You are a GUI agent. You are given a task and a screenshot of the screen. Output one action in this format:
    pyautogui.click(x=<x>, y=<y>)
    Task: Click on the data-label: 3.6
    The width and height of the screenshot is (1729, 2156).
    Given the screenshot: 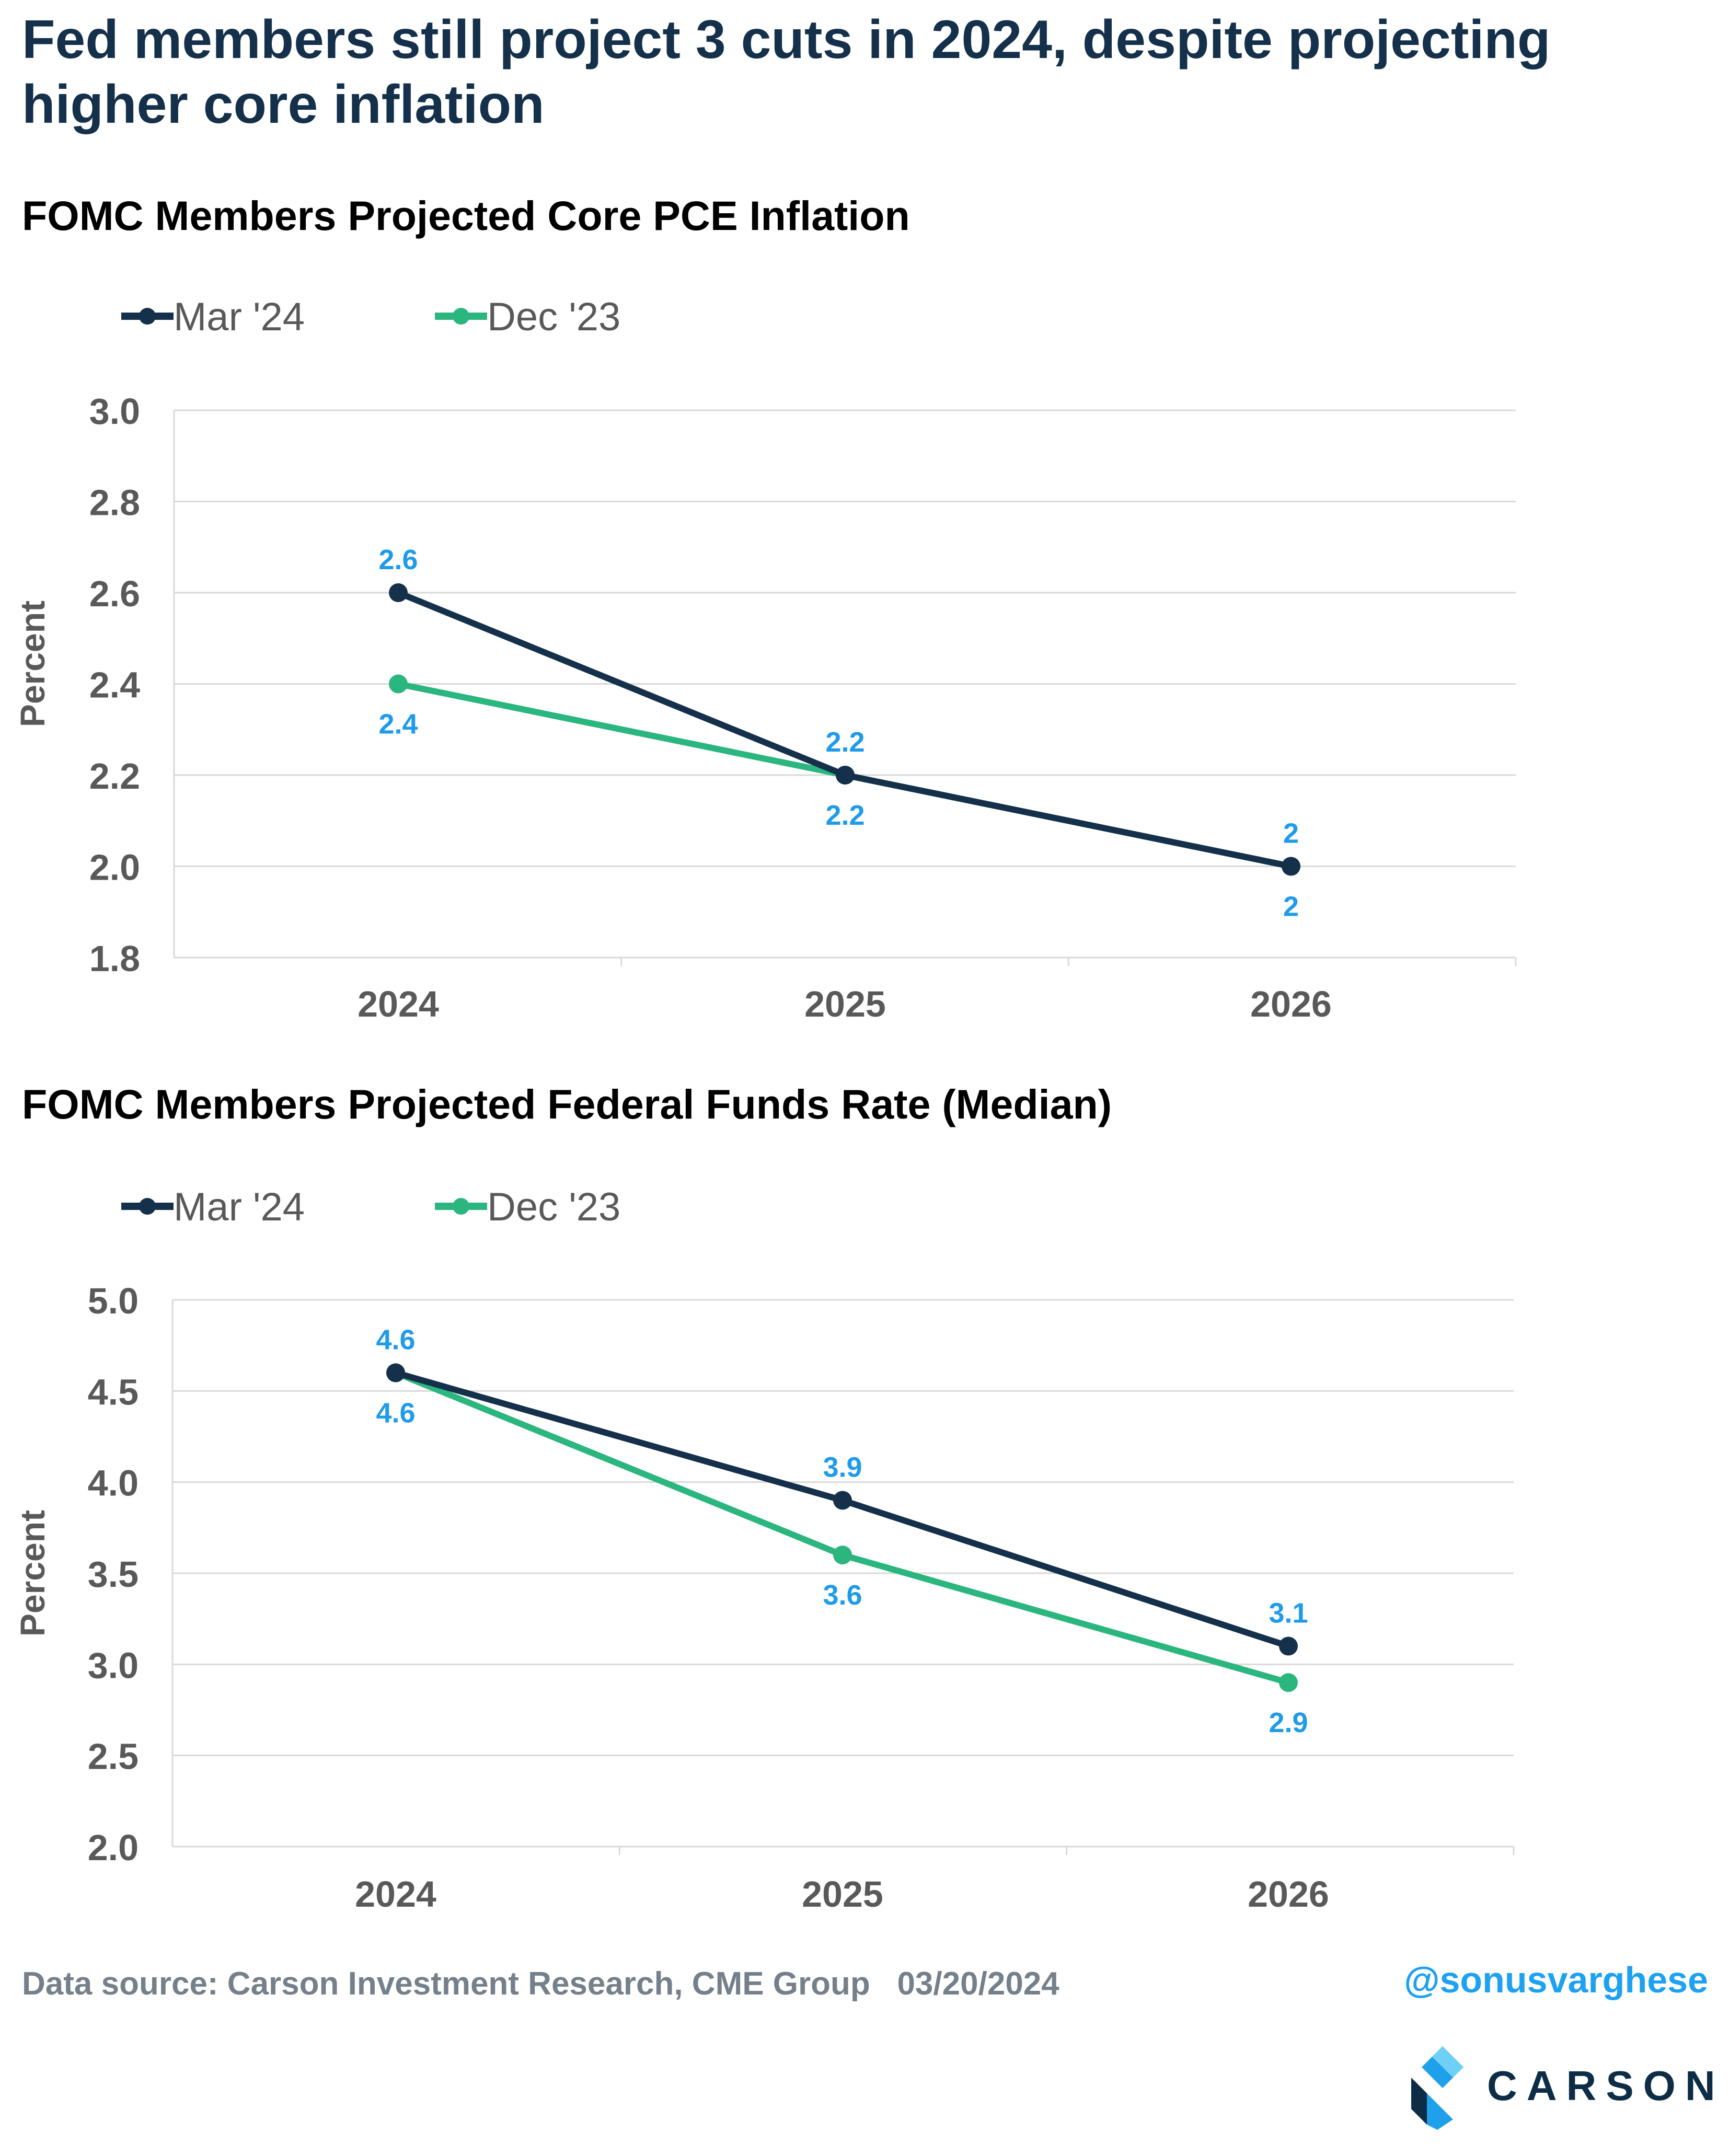 What is the action you would take?
    pyautogui.click(x=842, y=1595)
    